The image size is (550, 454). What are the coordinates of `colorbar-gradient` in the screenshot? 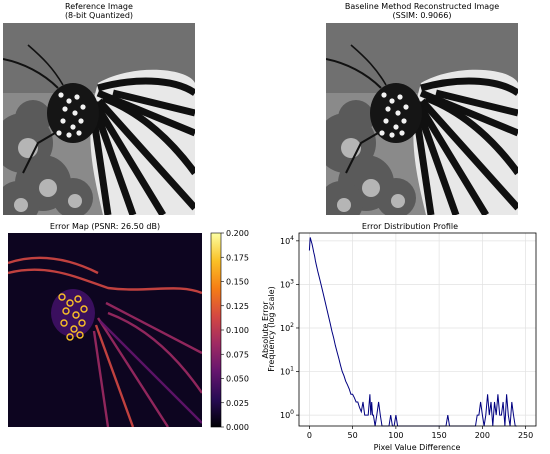 It's located at (216, 330).